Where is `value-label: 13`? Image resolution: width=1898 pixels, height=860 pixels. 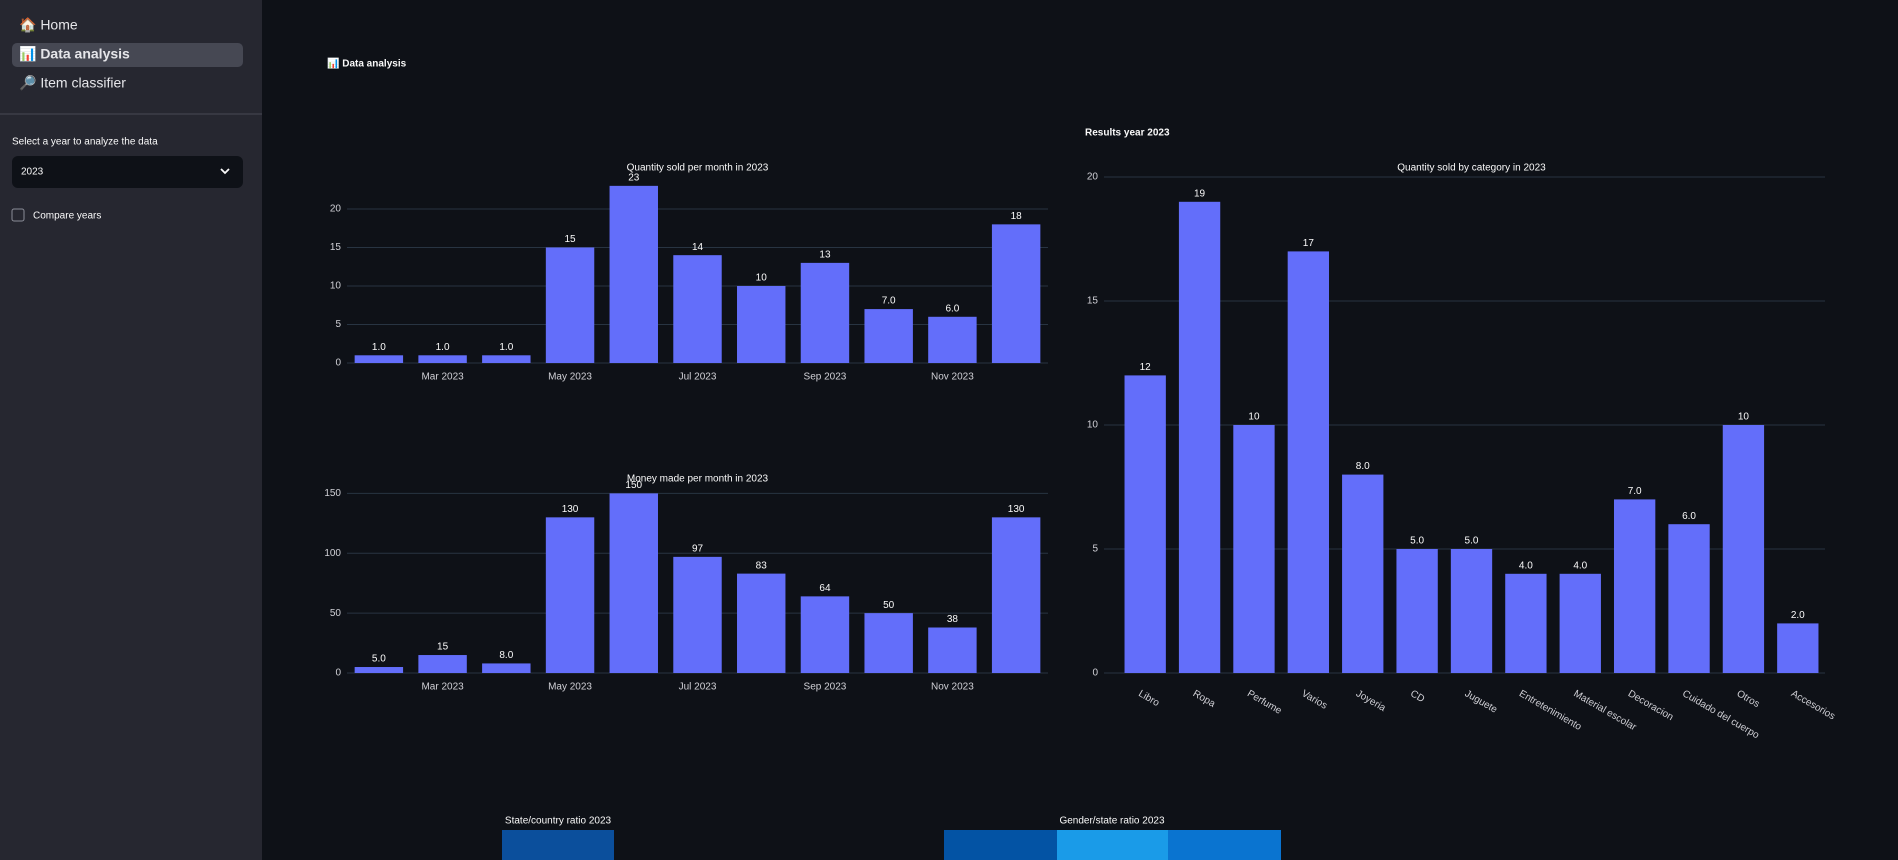
value-label: 13 is located at coordinates (825, 255).